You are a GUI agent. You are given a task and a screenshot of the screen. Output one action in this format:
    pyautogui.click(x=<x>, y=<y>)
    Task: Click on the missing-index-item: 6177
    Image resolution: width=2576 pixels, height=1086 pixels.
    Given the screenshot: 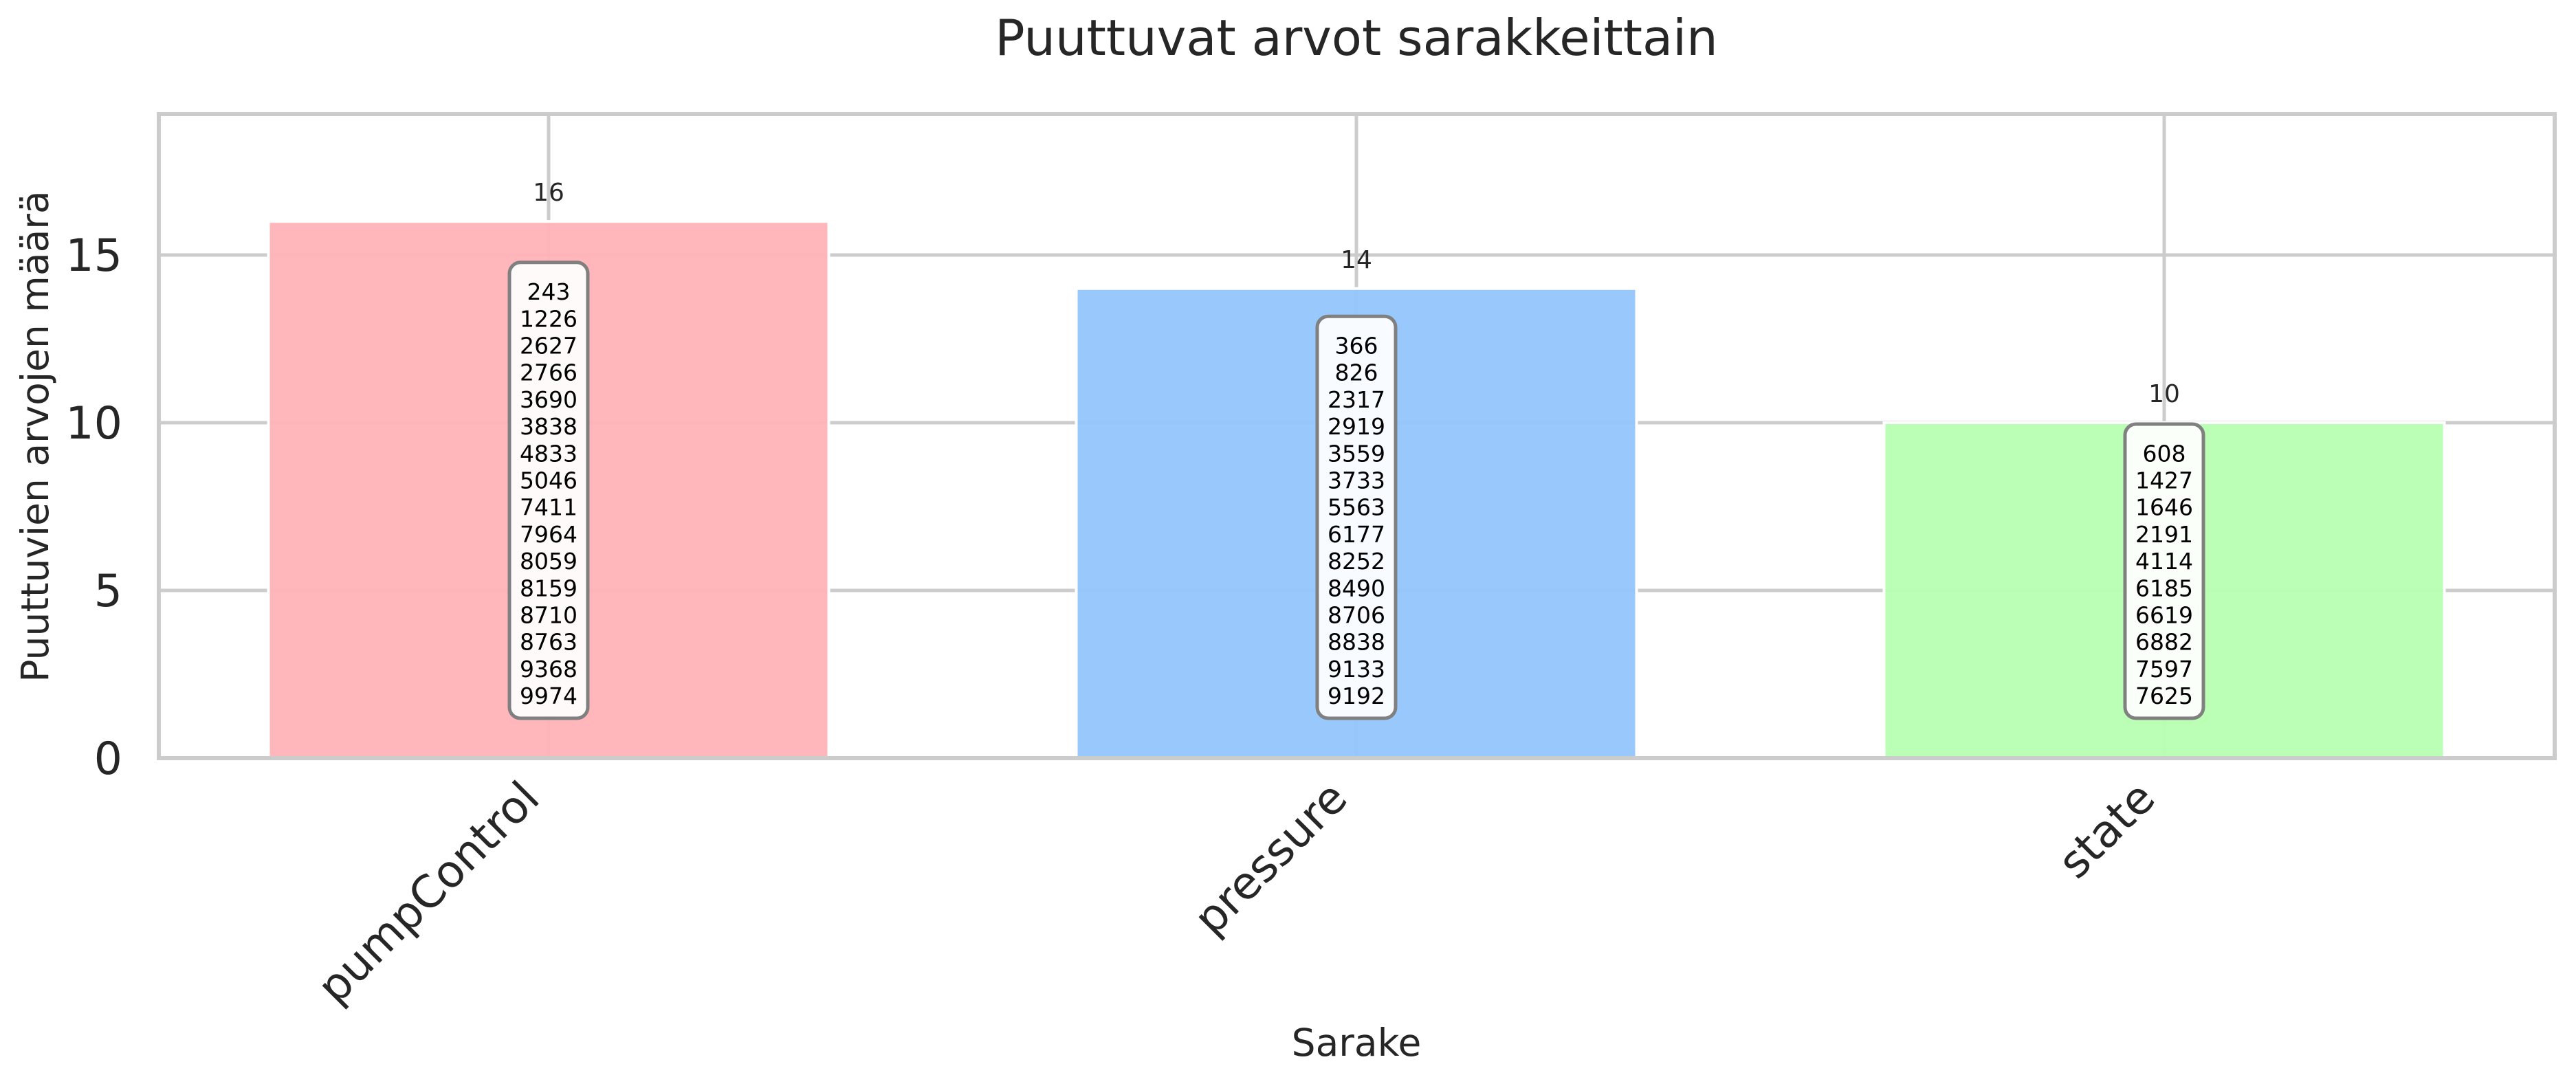 What is the action you would take?
    pyautogui.click(x=1356, y=534)
    